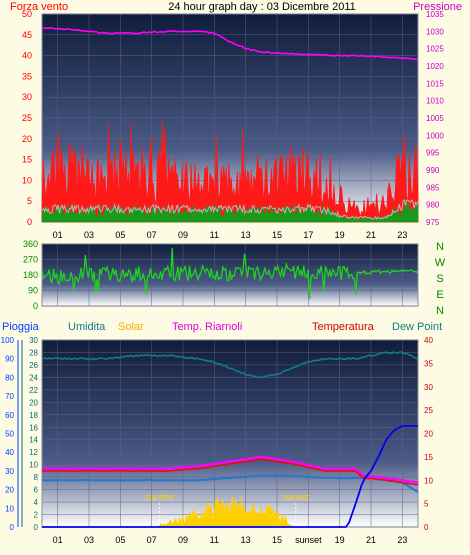 The height and width of the screenshot is (555, 470). Describe the element at coordinates (33, 377) in the screenshot. I see `humidity-axis-tick: 24` at that location.